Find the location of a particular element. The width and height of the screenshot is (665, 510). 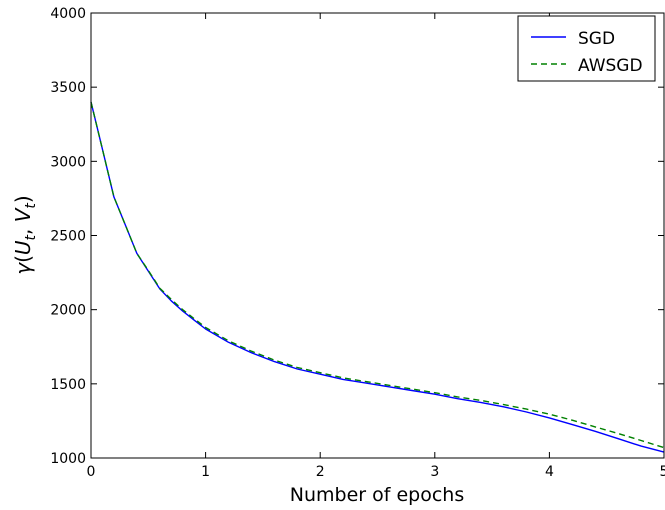

legend: SGD AWSGD is located at coordinates (586, 48).